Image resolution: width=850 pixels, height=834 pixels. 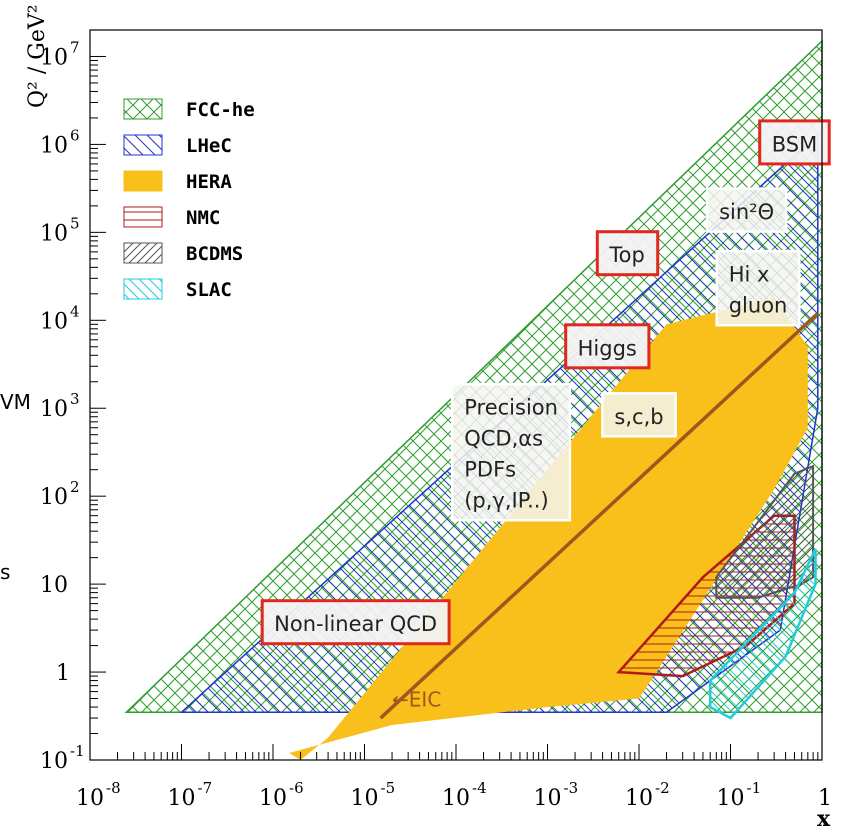 I want to click on annotation-top: Top, so click(x=627, y=253).